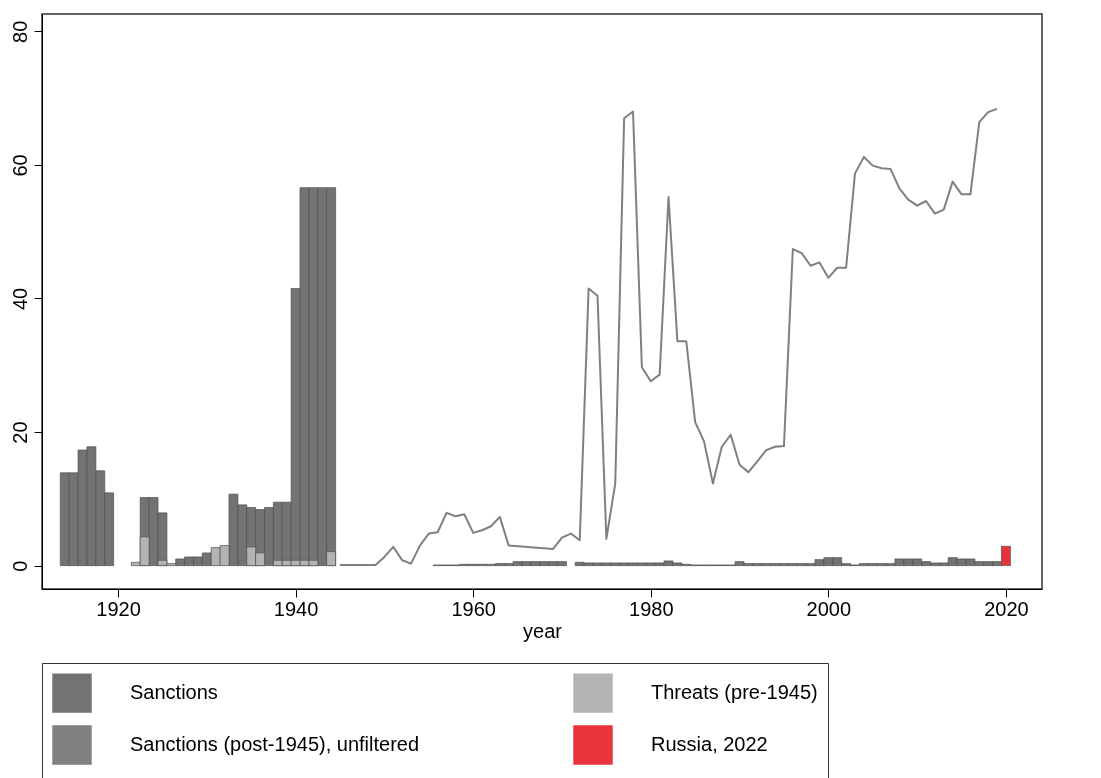 The image size is (1101, 778). What do you see at coordinates (651, 608) in the screenshot?
I see `x-tick-label: 1980` at bounding box center [651, 608].